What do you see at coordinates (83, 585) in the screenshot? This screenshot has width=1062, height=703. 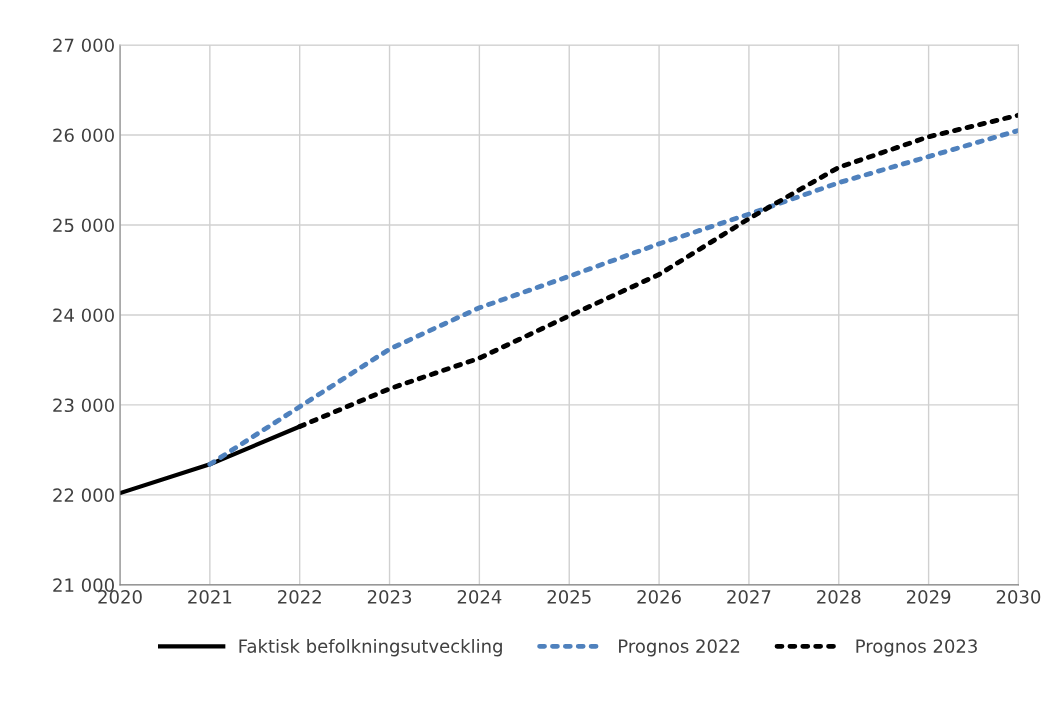 I see `y-tick-label: 21 000` at bounding box center [83, 585].